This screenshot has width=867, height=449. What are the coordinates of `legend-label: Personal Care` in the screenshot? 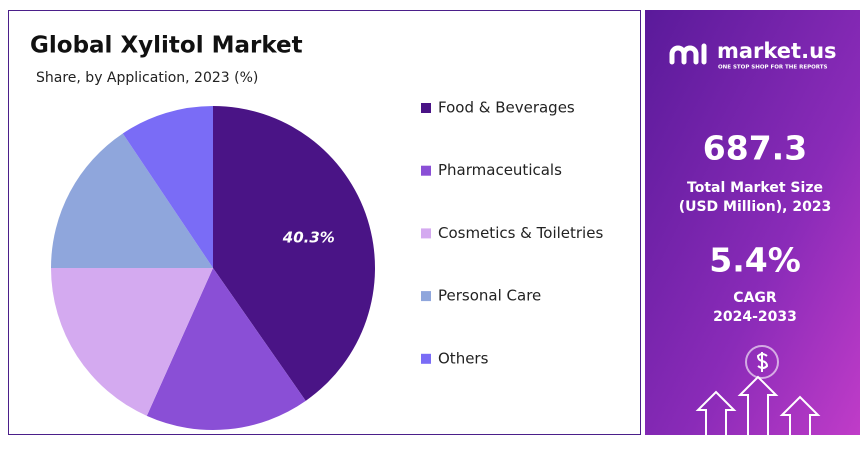 It's located at (489, 296).